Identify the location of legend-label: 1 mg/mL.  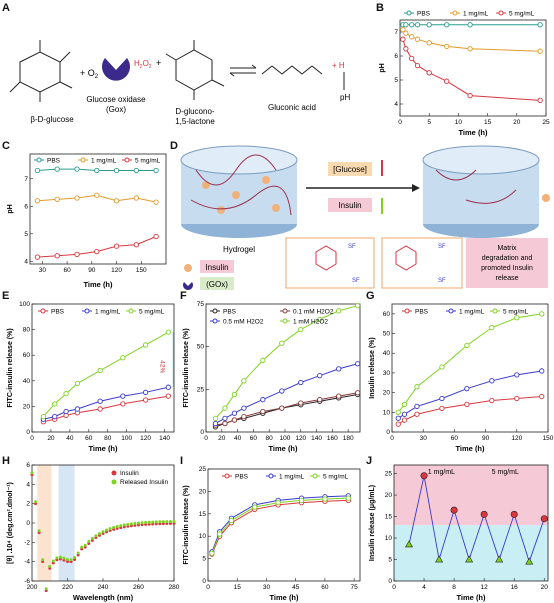
(104, 161).